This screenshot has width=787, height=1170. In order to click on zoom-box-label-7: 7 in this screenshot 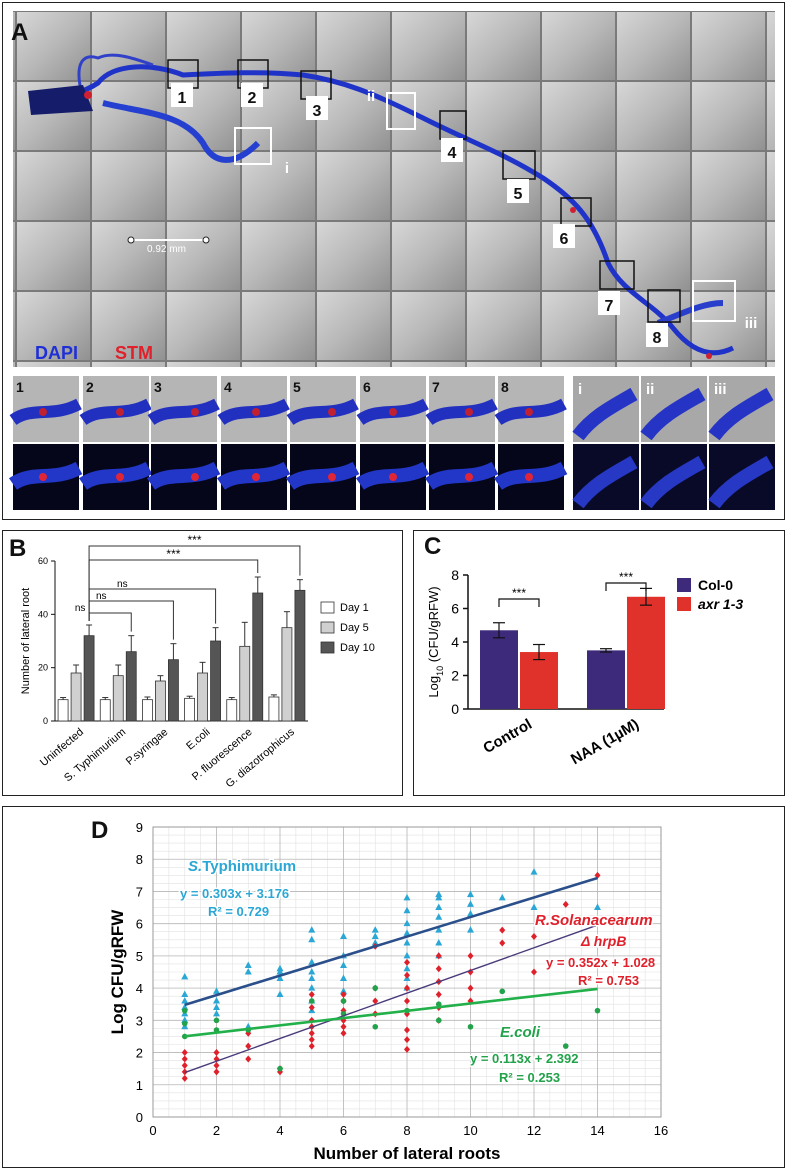, I will do `click(609, 306)`.